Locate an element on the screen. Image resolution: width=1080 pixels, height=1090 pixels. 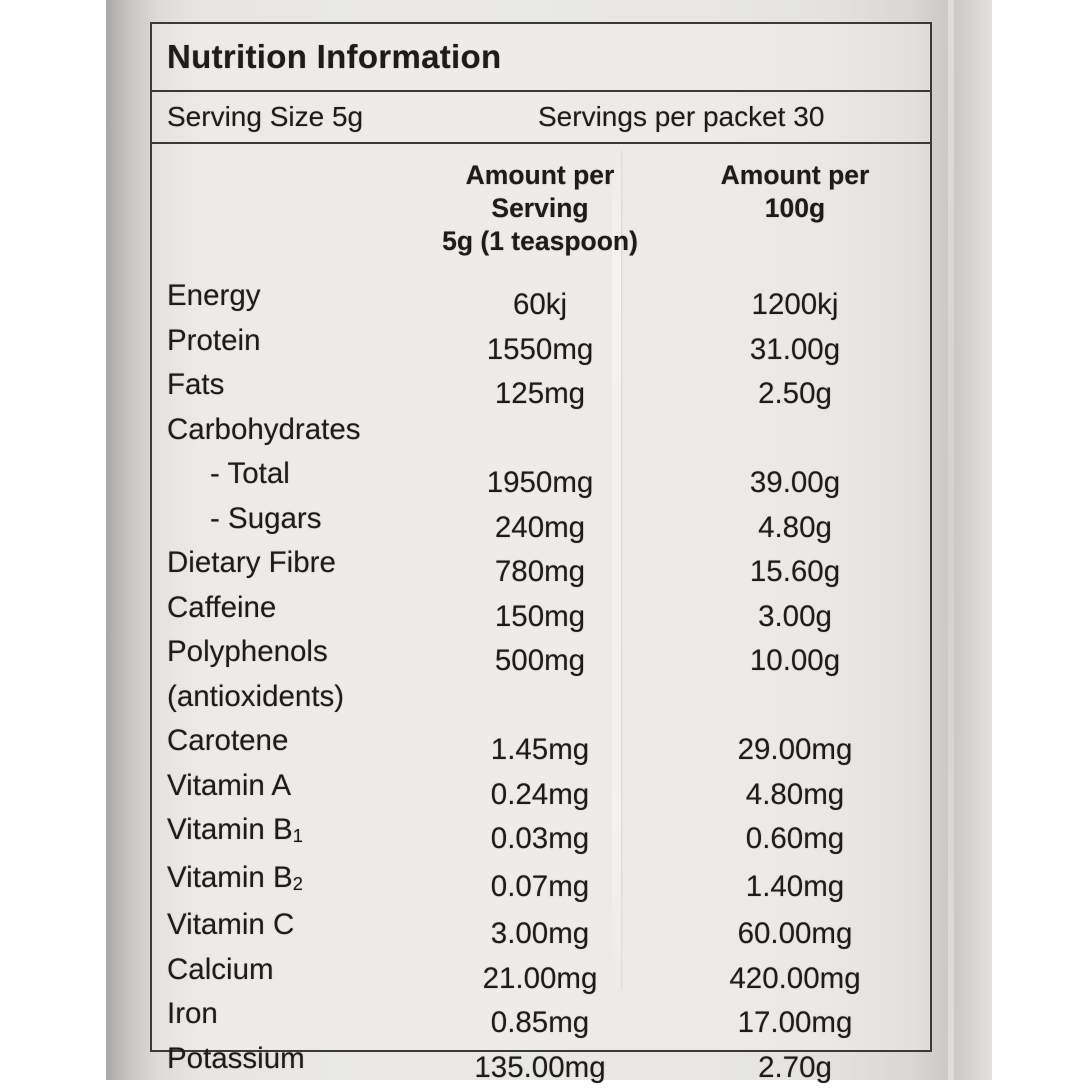
column-header-per-100g: Amount per 100g is located at coordinates (795, 208).